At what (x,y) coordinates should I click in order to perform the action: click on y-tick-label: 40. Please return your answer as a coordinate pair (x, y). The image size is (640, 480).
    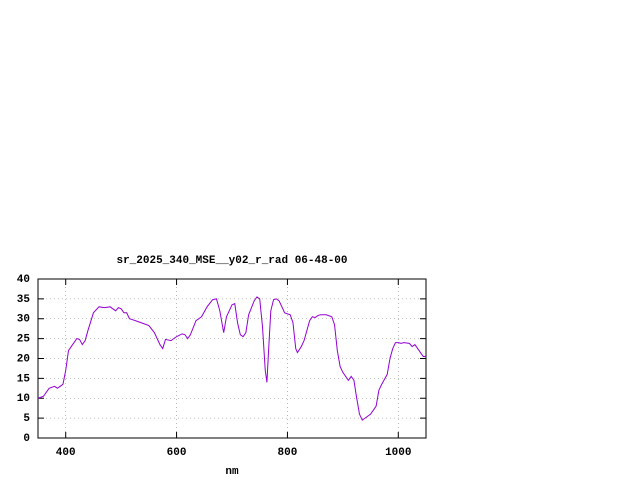
    Looking at the image, I should click on (23, 280).